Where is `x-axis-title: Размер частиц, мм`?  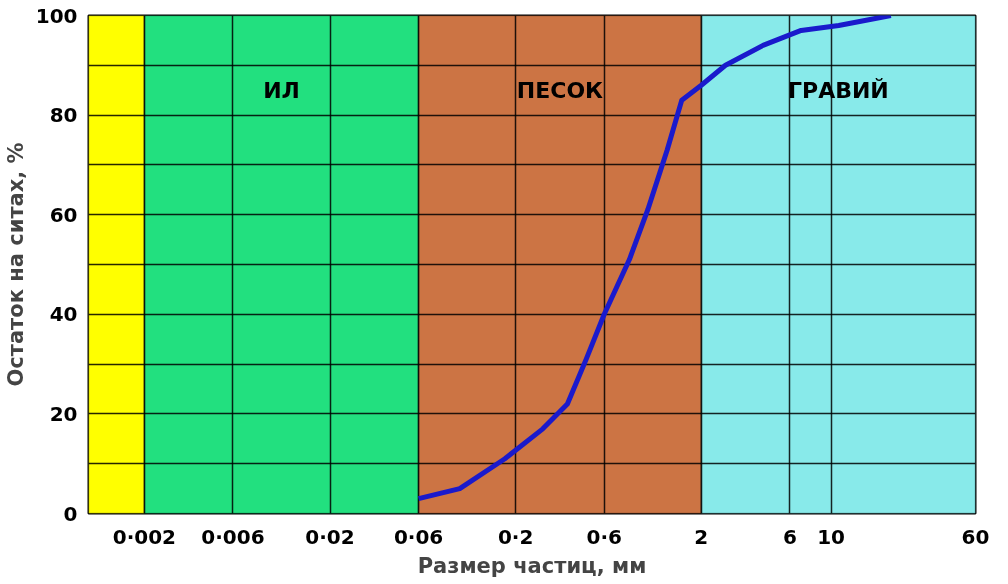
x-axis-title: Размер частиц, мм is located at coordinates (532, 565).